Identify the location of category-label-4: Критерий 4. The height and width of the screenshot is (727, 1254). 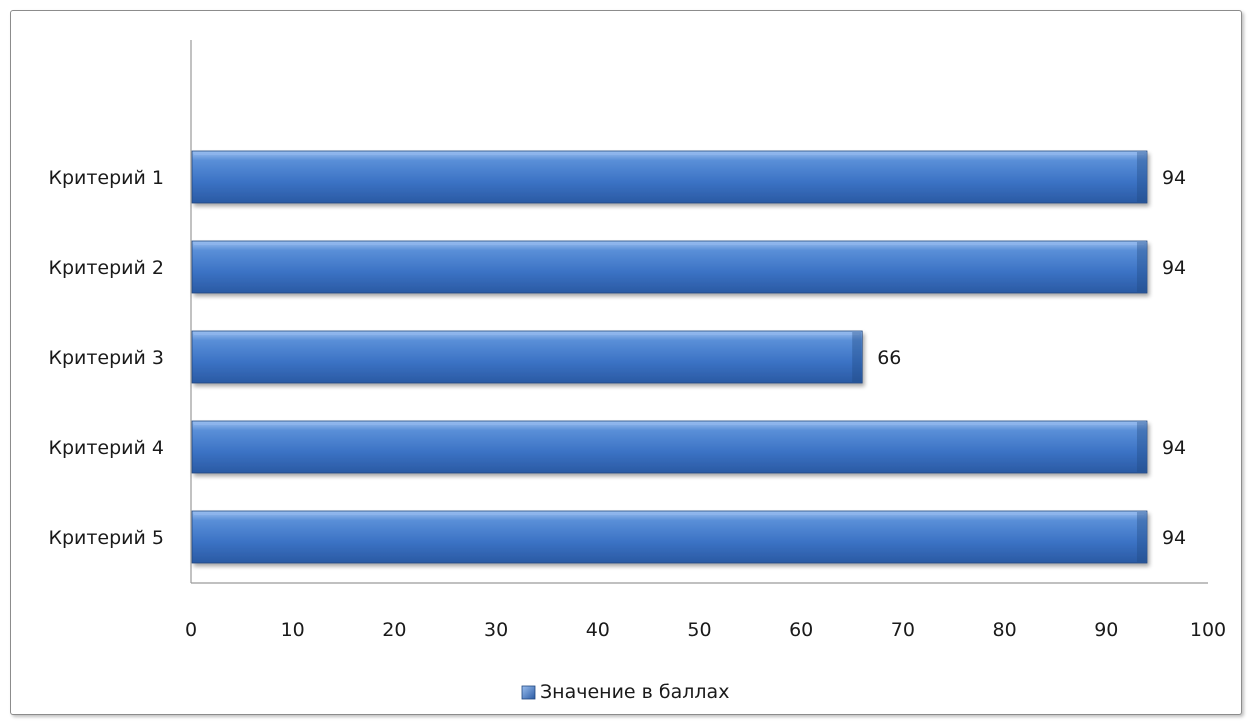
(106, 448).